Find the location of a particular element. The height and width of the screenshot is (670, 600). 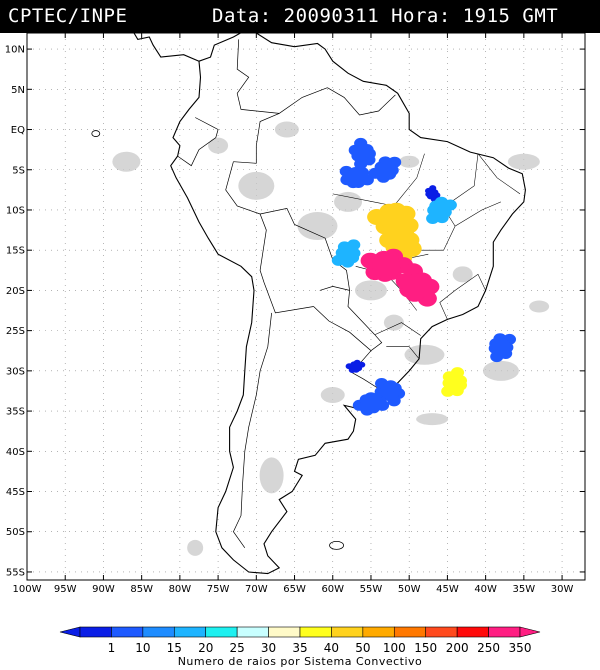

colorbar-tick-label: 40 is located at coordinates (331, 648).